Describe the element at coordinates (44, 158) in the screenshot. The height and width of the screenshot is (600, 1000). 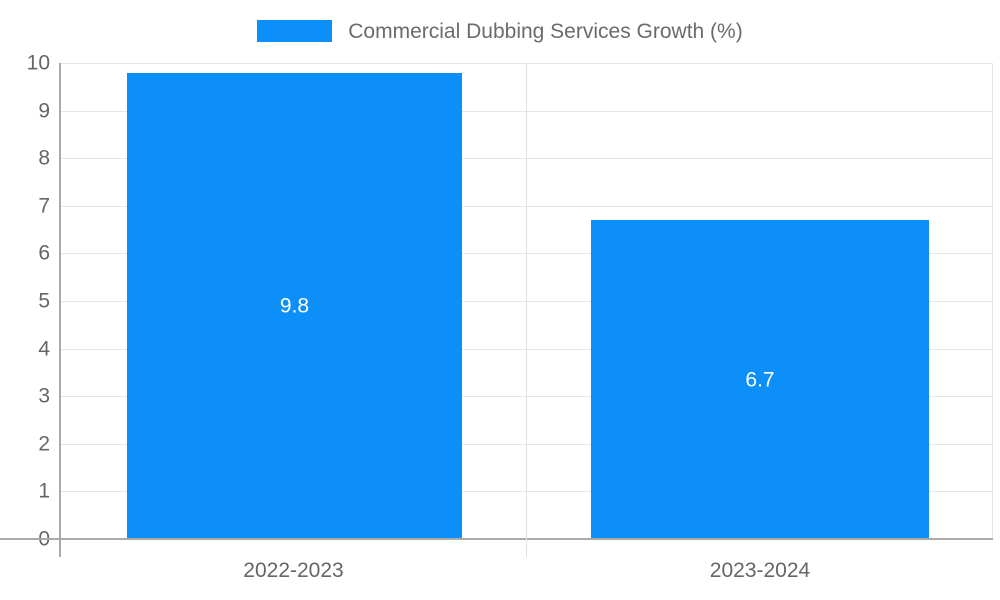
I see `y-axis-tick-label: 8` at that location.